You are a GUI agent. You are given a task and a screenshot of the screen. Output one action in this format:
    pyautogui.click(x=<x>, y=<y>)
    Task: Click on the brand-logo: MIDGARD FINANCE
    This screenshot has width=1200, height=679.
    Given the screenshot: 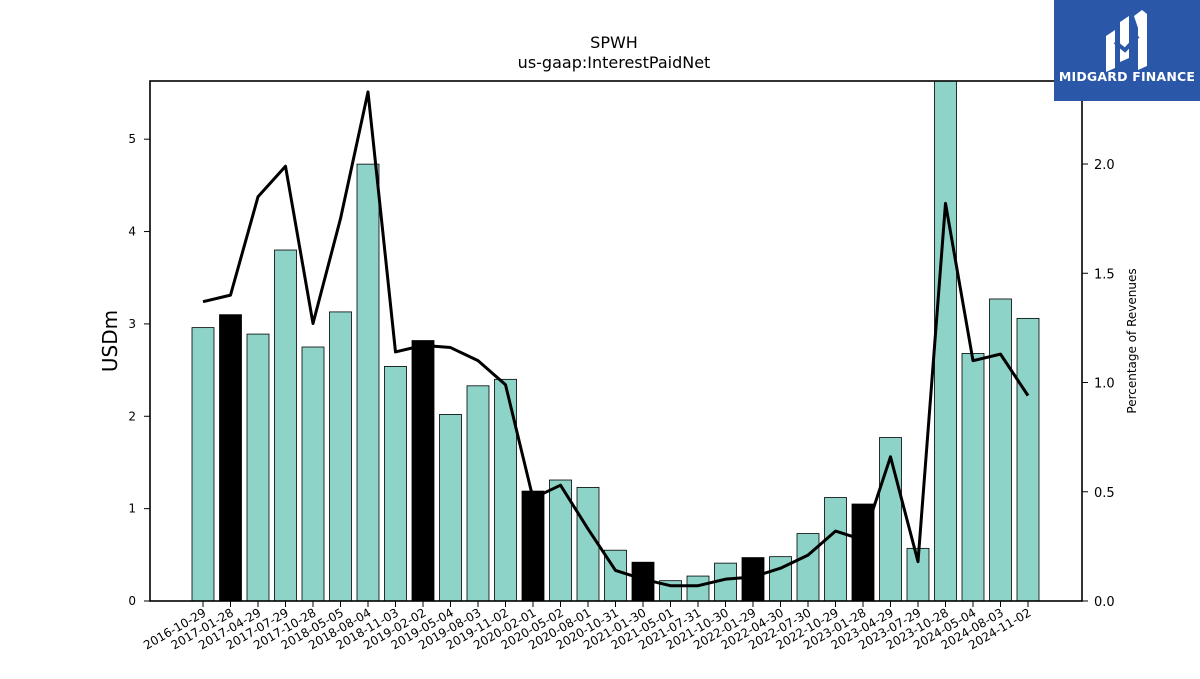 What is the action you would take?
    pyautogui.click(x=1127, y=50)
    